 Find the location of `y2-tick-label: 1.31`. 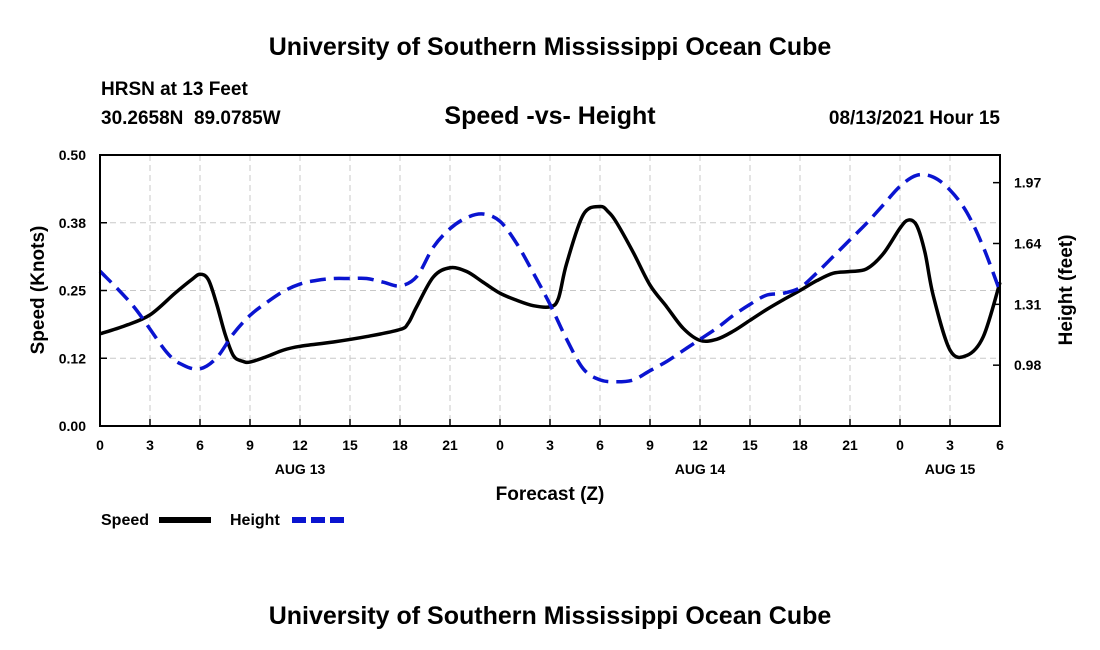

y2-tick-label: 1.31 is located at coordinates (1027, 304).